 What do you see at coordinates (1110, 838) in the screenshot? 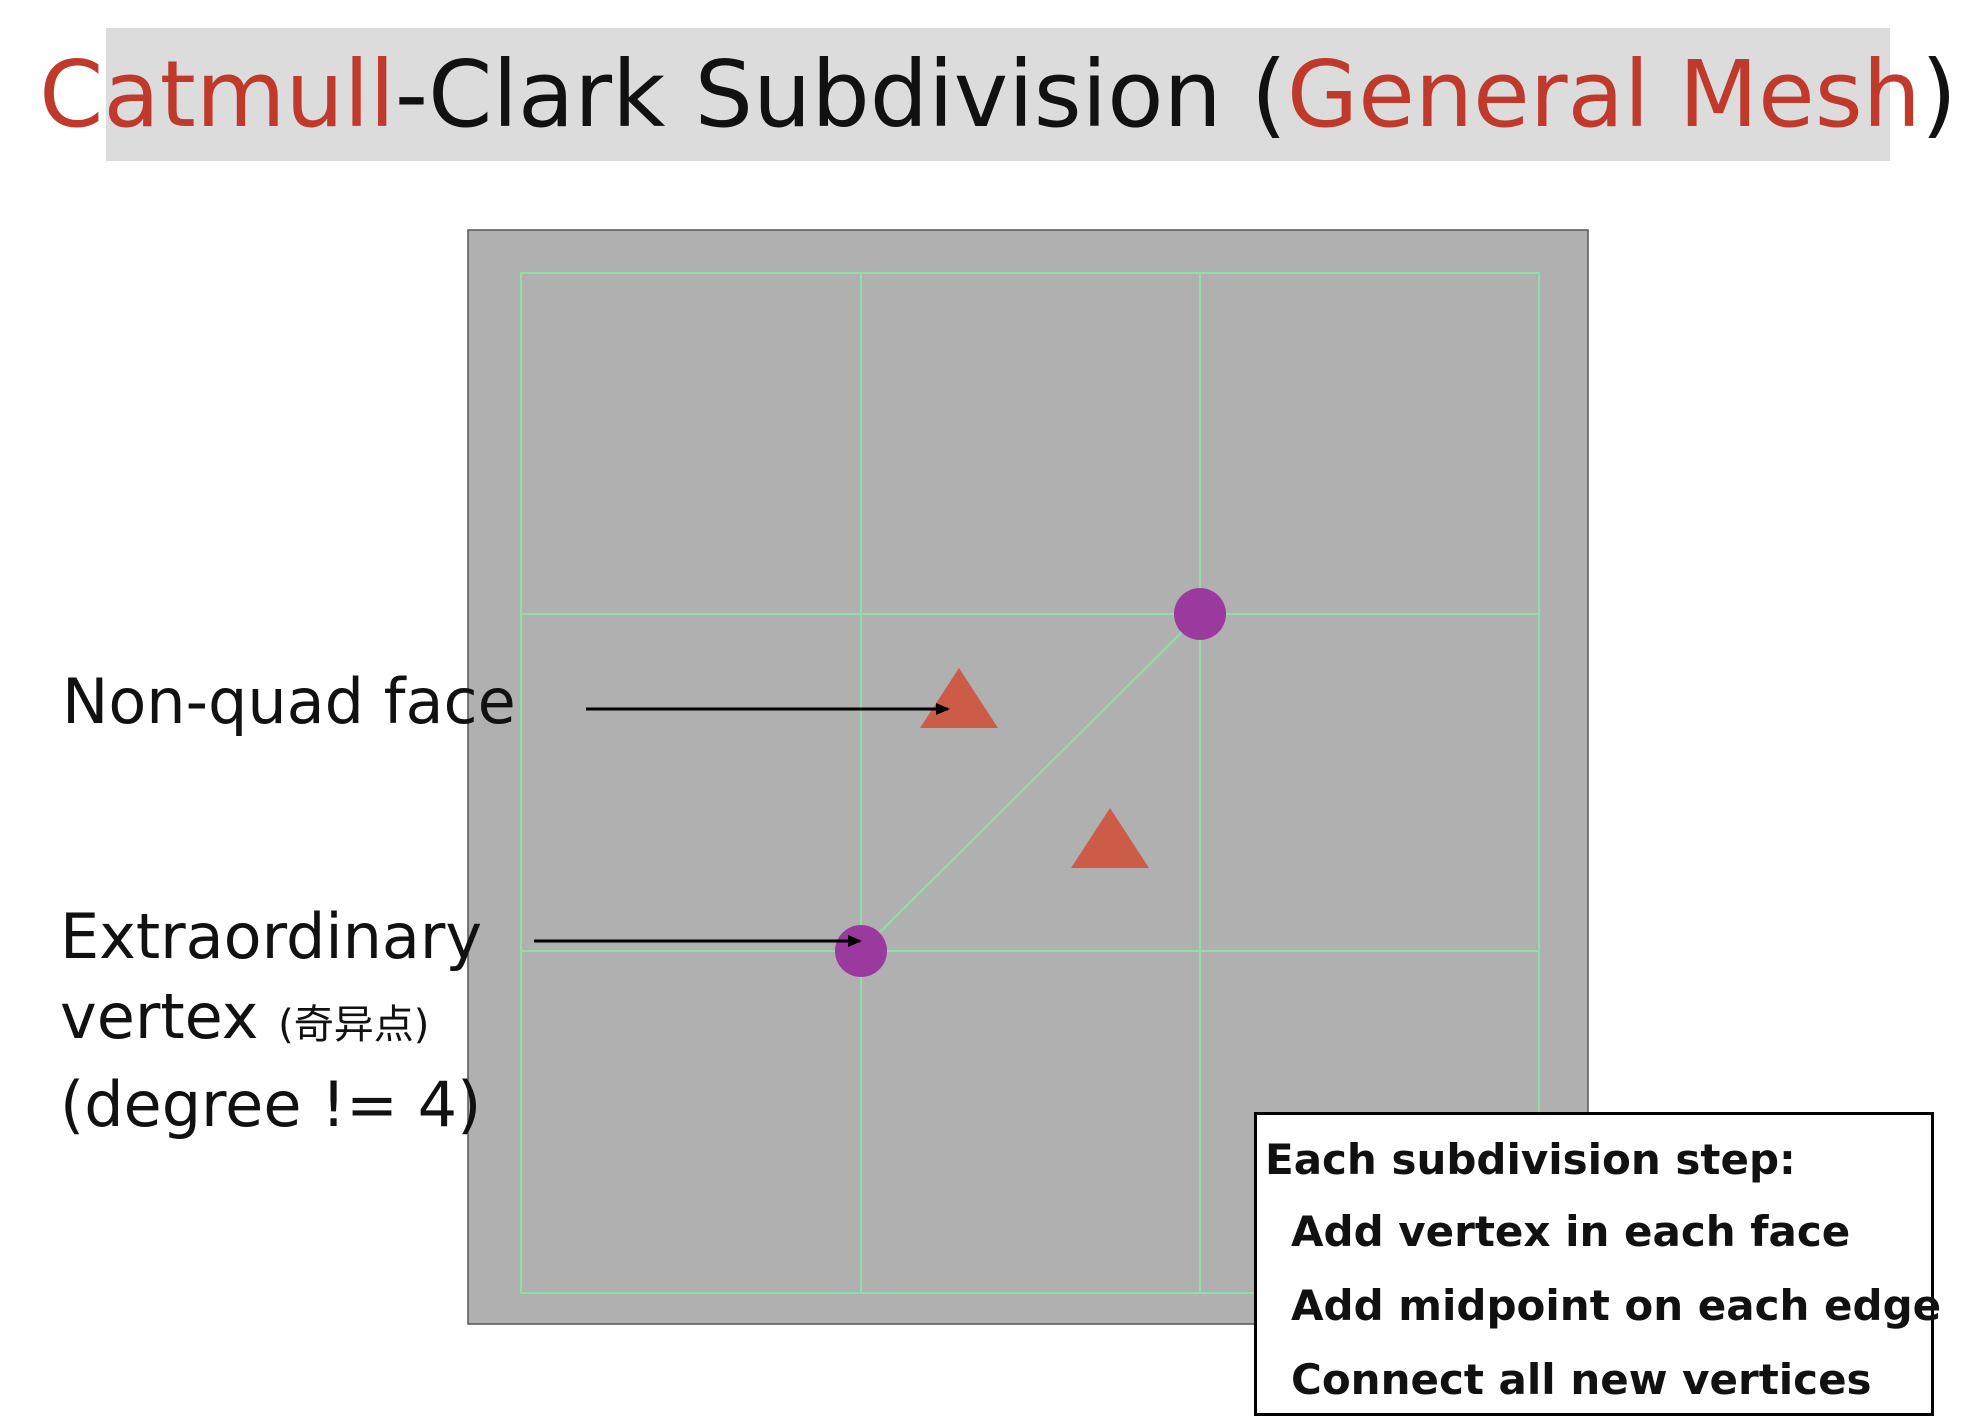
I see `non-quad-face-marker-lower` at bounding box center [1110, 838].